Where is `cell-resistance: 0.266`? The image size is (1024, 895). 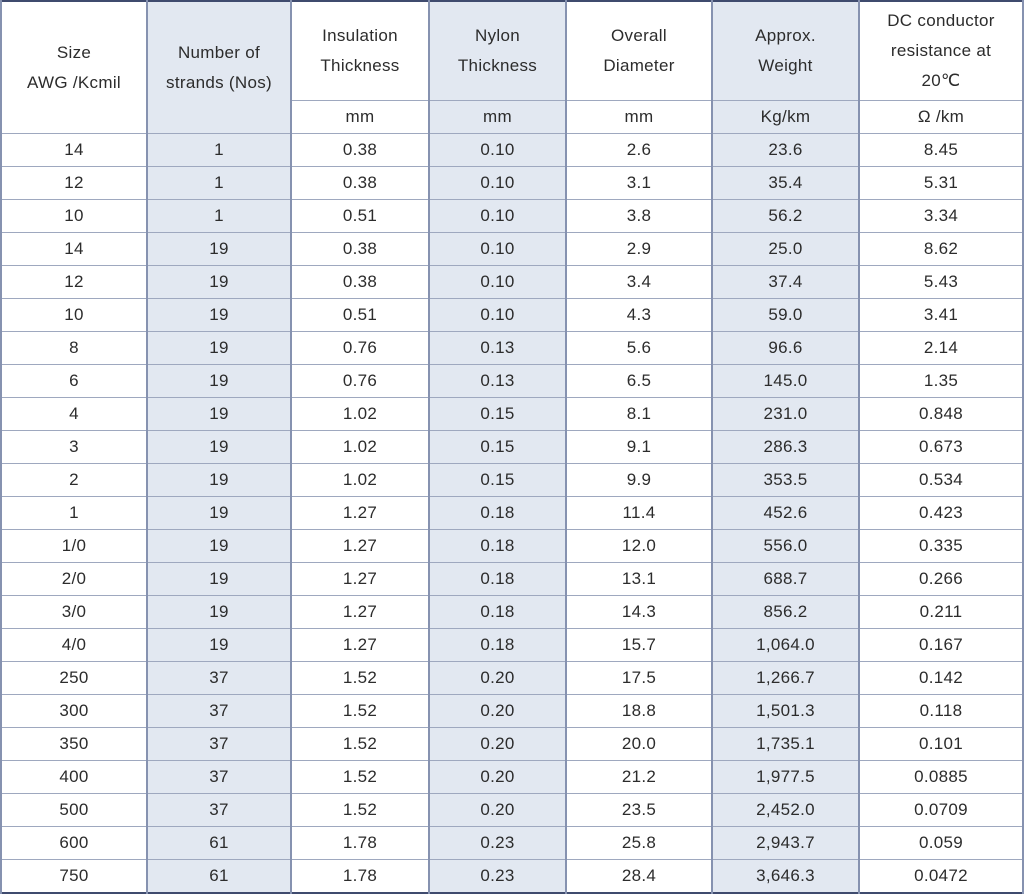 cell-resistance: 0.266 is located at coordinates (941, 579).